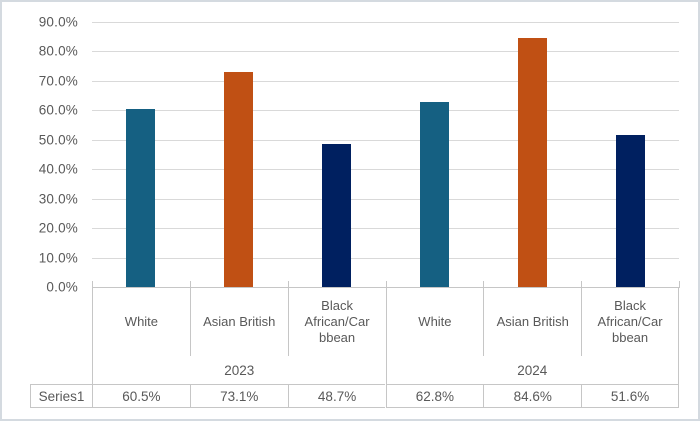 The height and width of the screenshot is (421, 700). Describe the element at coordinates (239, 370) in the screenshot. I see `table-year-cell: 2023` at that location.